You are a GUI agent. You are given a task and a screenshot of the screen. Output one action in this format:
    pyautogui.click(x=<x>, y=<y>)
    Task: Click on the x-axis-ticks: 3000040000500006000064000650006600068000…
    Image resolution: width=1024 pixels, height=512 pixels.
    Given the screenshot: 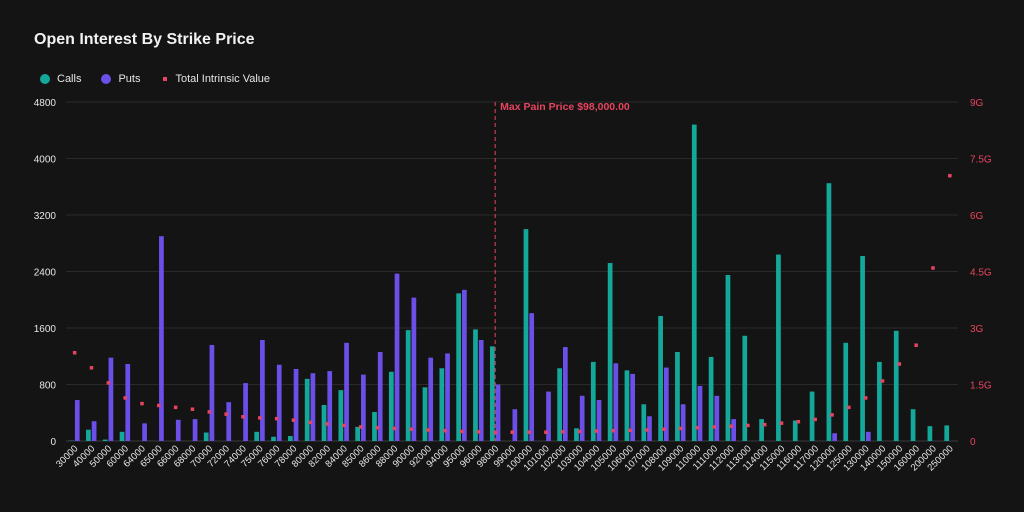 What is the action you would take?
    pyautogui.click(x=505, y=458)
    